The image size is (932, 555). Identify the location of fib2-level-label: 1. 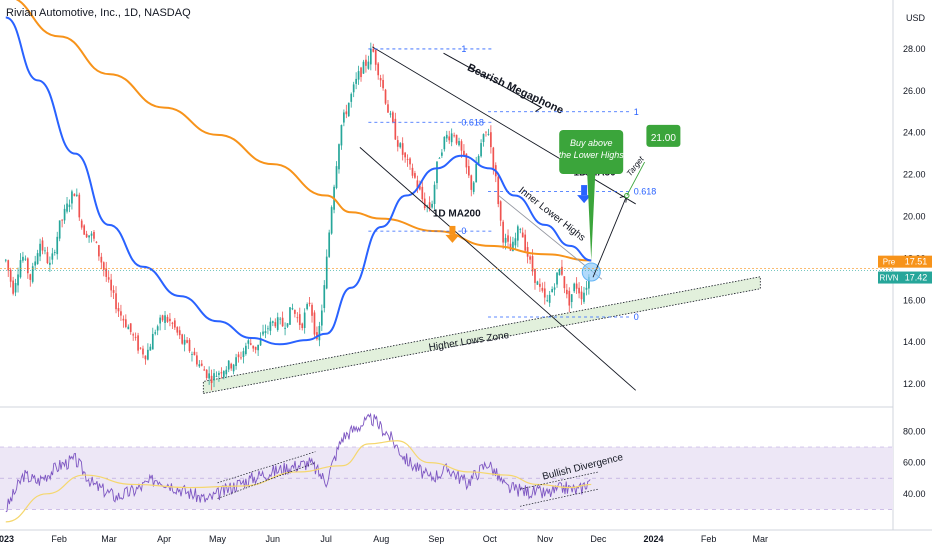
(636, 112).